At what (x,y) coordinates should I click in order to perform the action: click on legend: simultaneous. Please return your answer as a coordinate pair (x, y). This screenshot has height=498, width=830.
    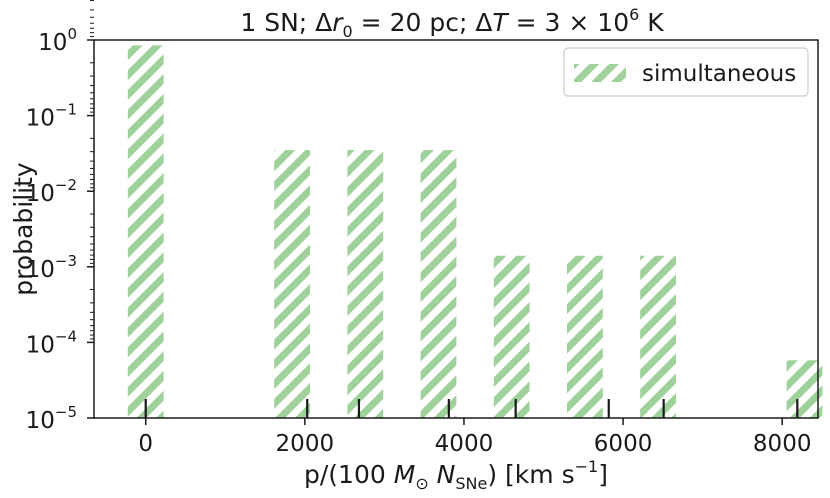
    Looking at the image, I should click on (686, 72).